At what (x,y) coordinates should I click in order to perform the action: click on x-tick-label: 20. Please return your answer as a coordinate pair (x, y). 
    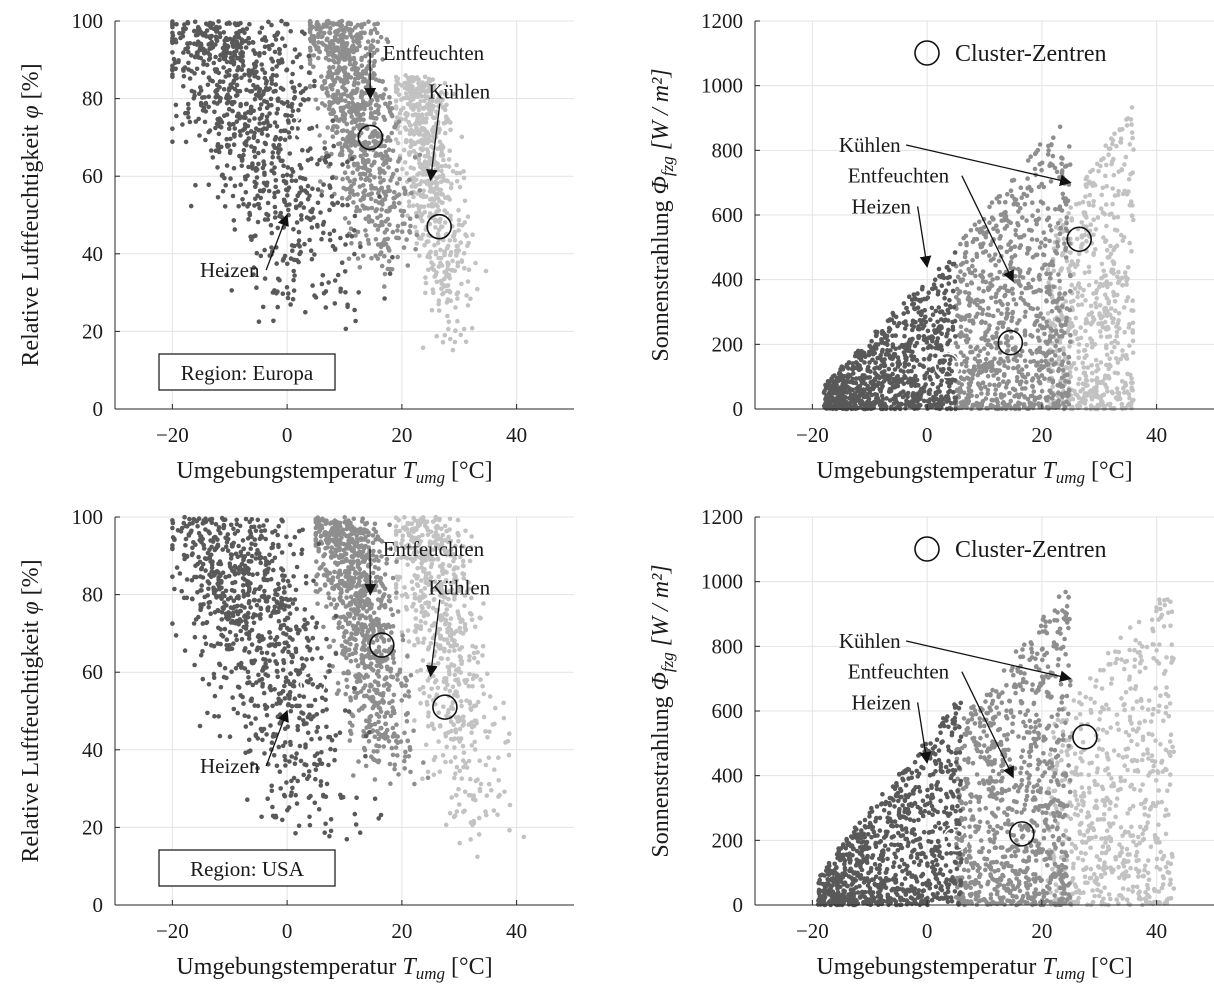
    Looking at the image, I should click on (1041, 435).